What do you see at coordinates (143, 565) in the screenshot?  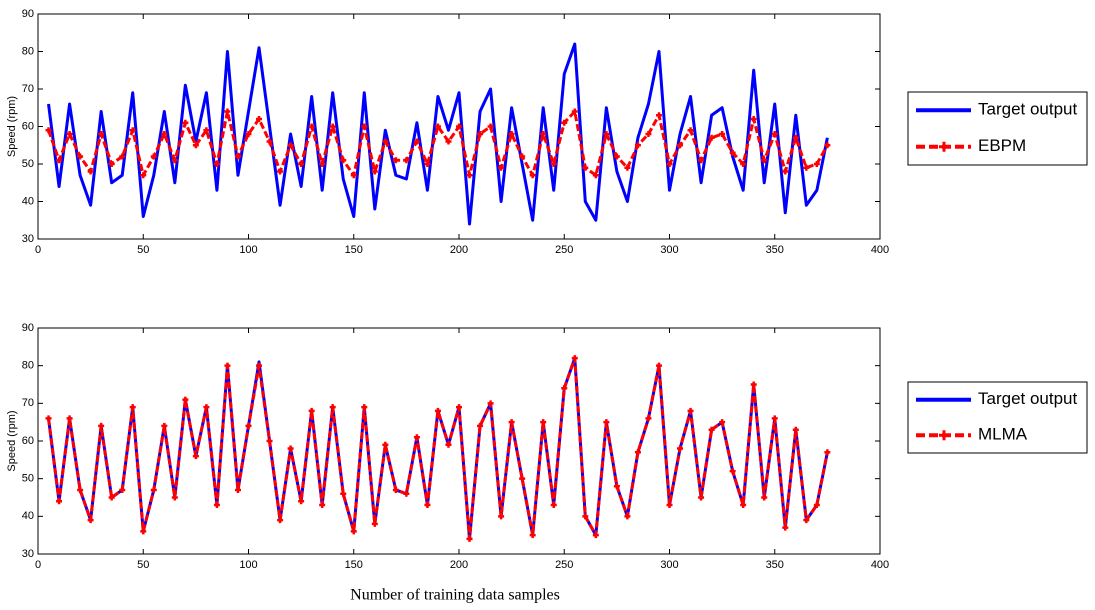 I see `x-tick-label: 50` at bounding box center [143, 565].